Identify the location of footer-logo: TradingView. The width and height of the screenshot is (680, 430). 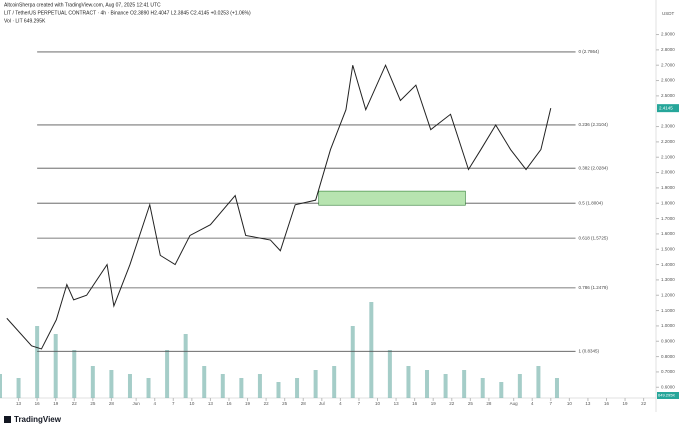
(38, 419).